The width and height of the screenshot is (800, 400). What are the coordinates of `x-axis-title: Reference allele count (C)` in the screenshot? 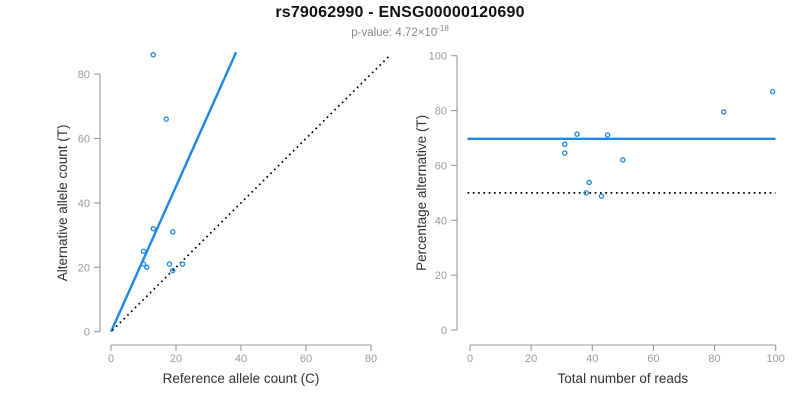 It's located at (241, 378).